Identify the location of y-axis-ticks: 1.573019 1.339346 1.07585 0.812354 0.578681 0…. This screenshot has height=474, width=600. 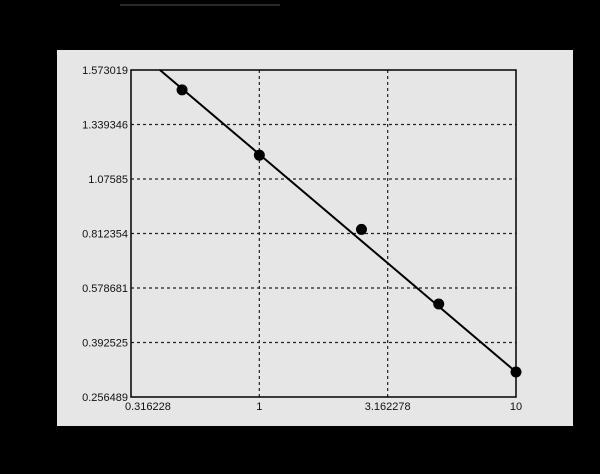
(105, 234).